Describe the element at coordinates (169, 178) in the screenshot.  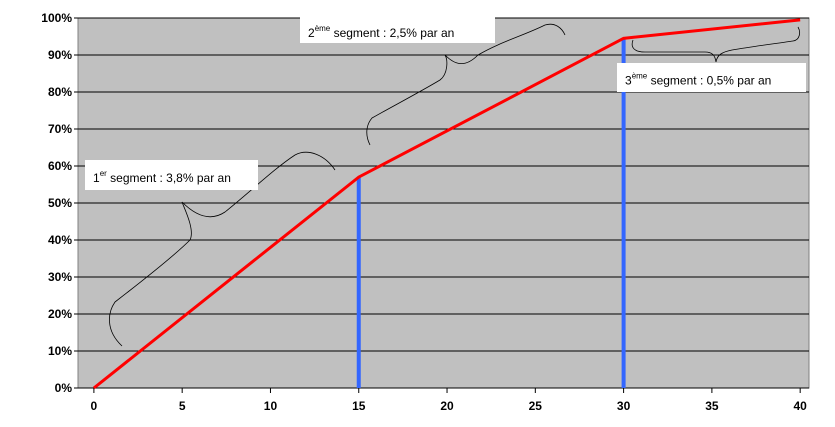
I see `annotation-text: segment : 3,8% par an` at that location.